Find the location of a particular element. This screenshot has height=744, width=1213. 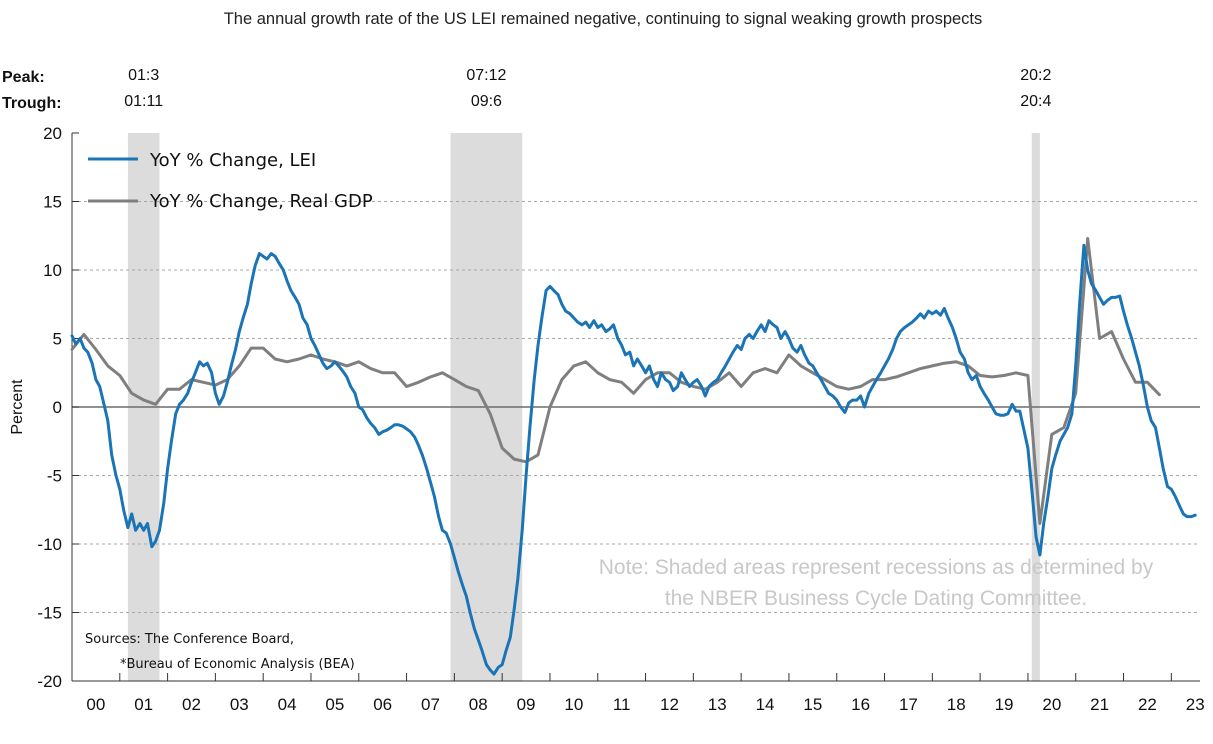

x-tick-label-18: 18 is located at coordinates (956, 704).